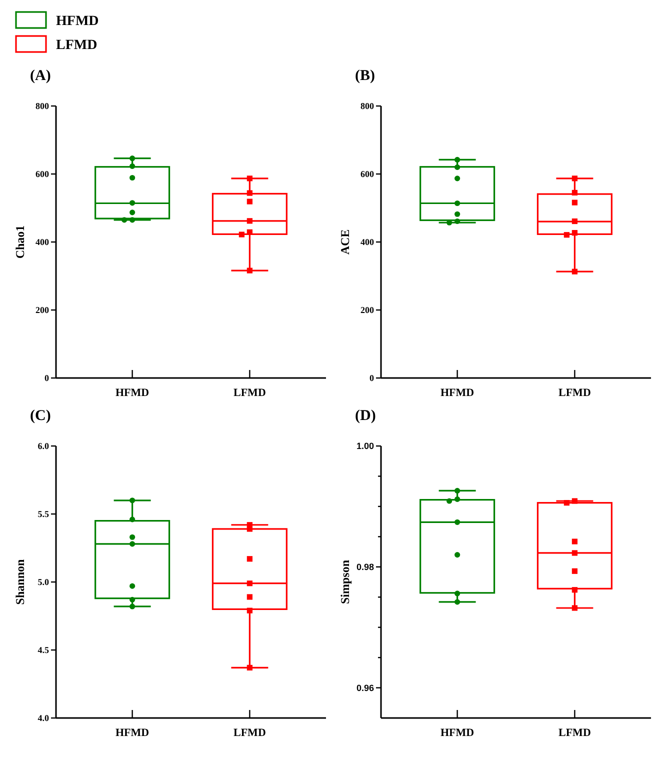 This screenshot has width=669, height=775. What do you see at coordinates (44, 514) in the screenshot?
I see `y-tick-label: 5.5` at bounding box center [44, 514].